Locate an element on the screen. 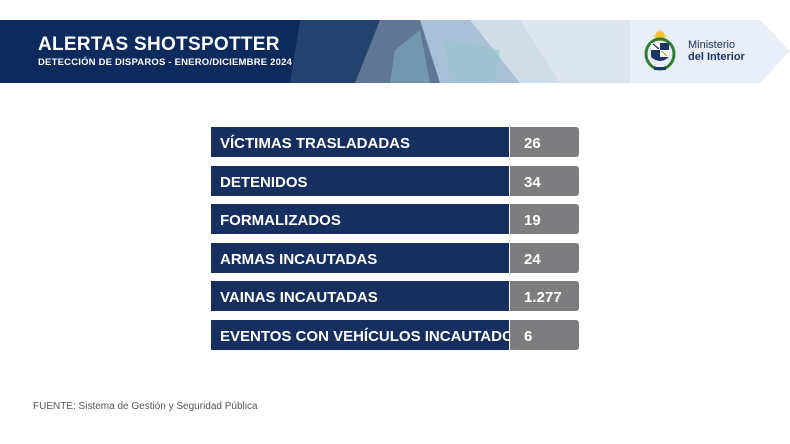 Image resolution: width=790 pixels, height=444 pixels. stat-label: DETENIDOS is located at coordinates (360, 180).